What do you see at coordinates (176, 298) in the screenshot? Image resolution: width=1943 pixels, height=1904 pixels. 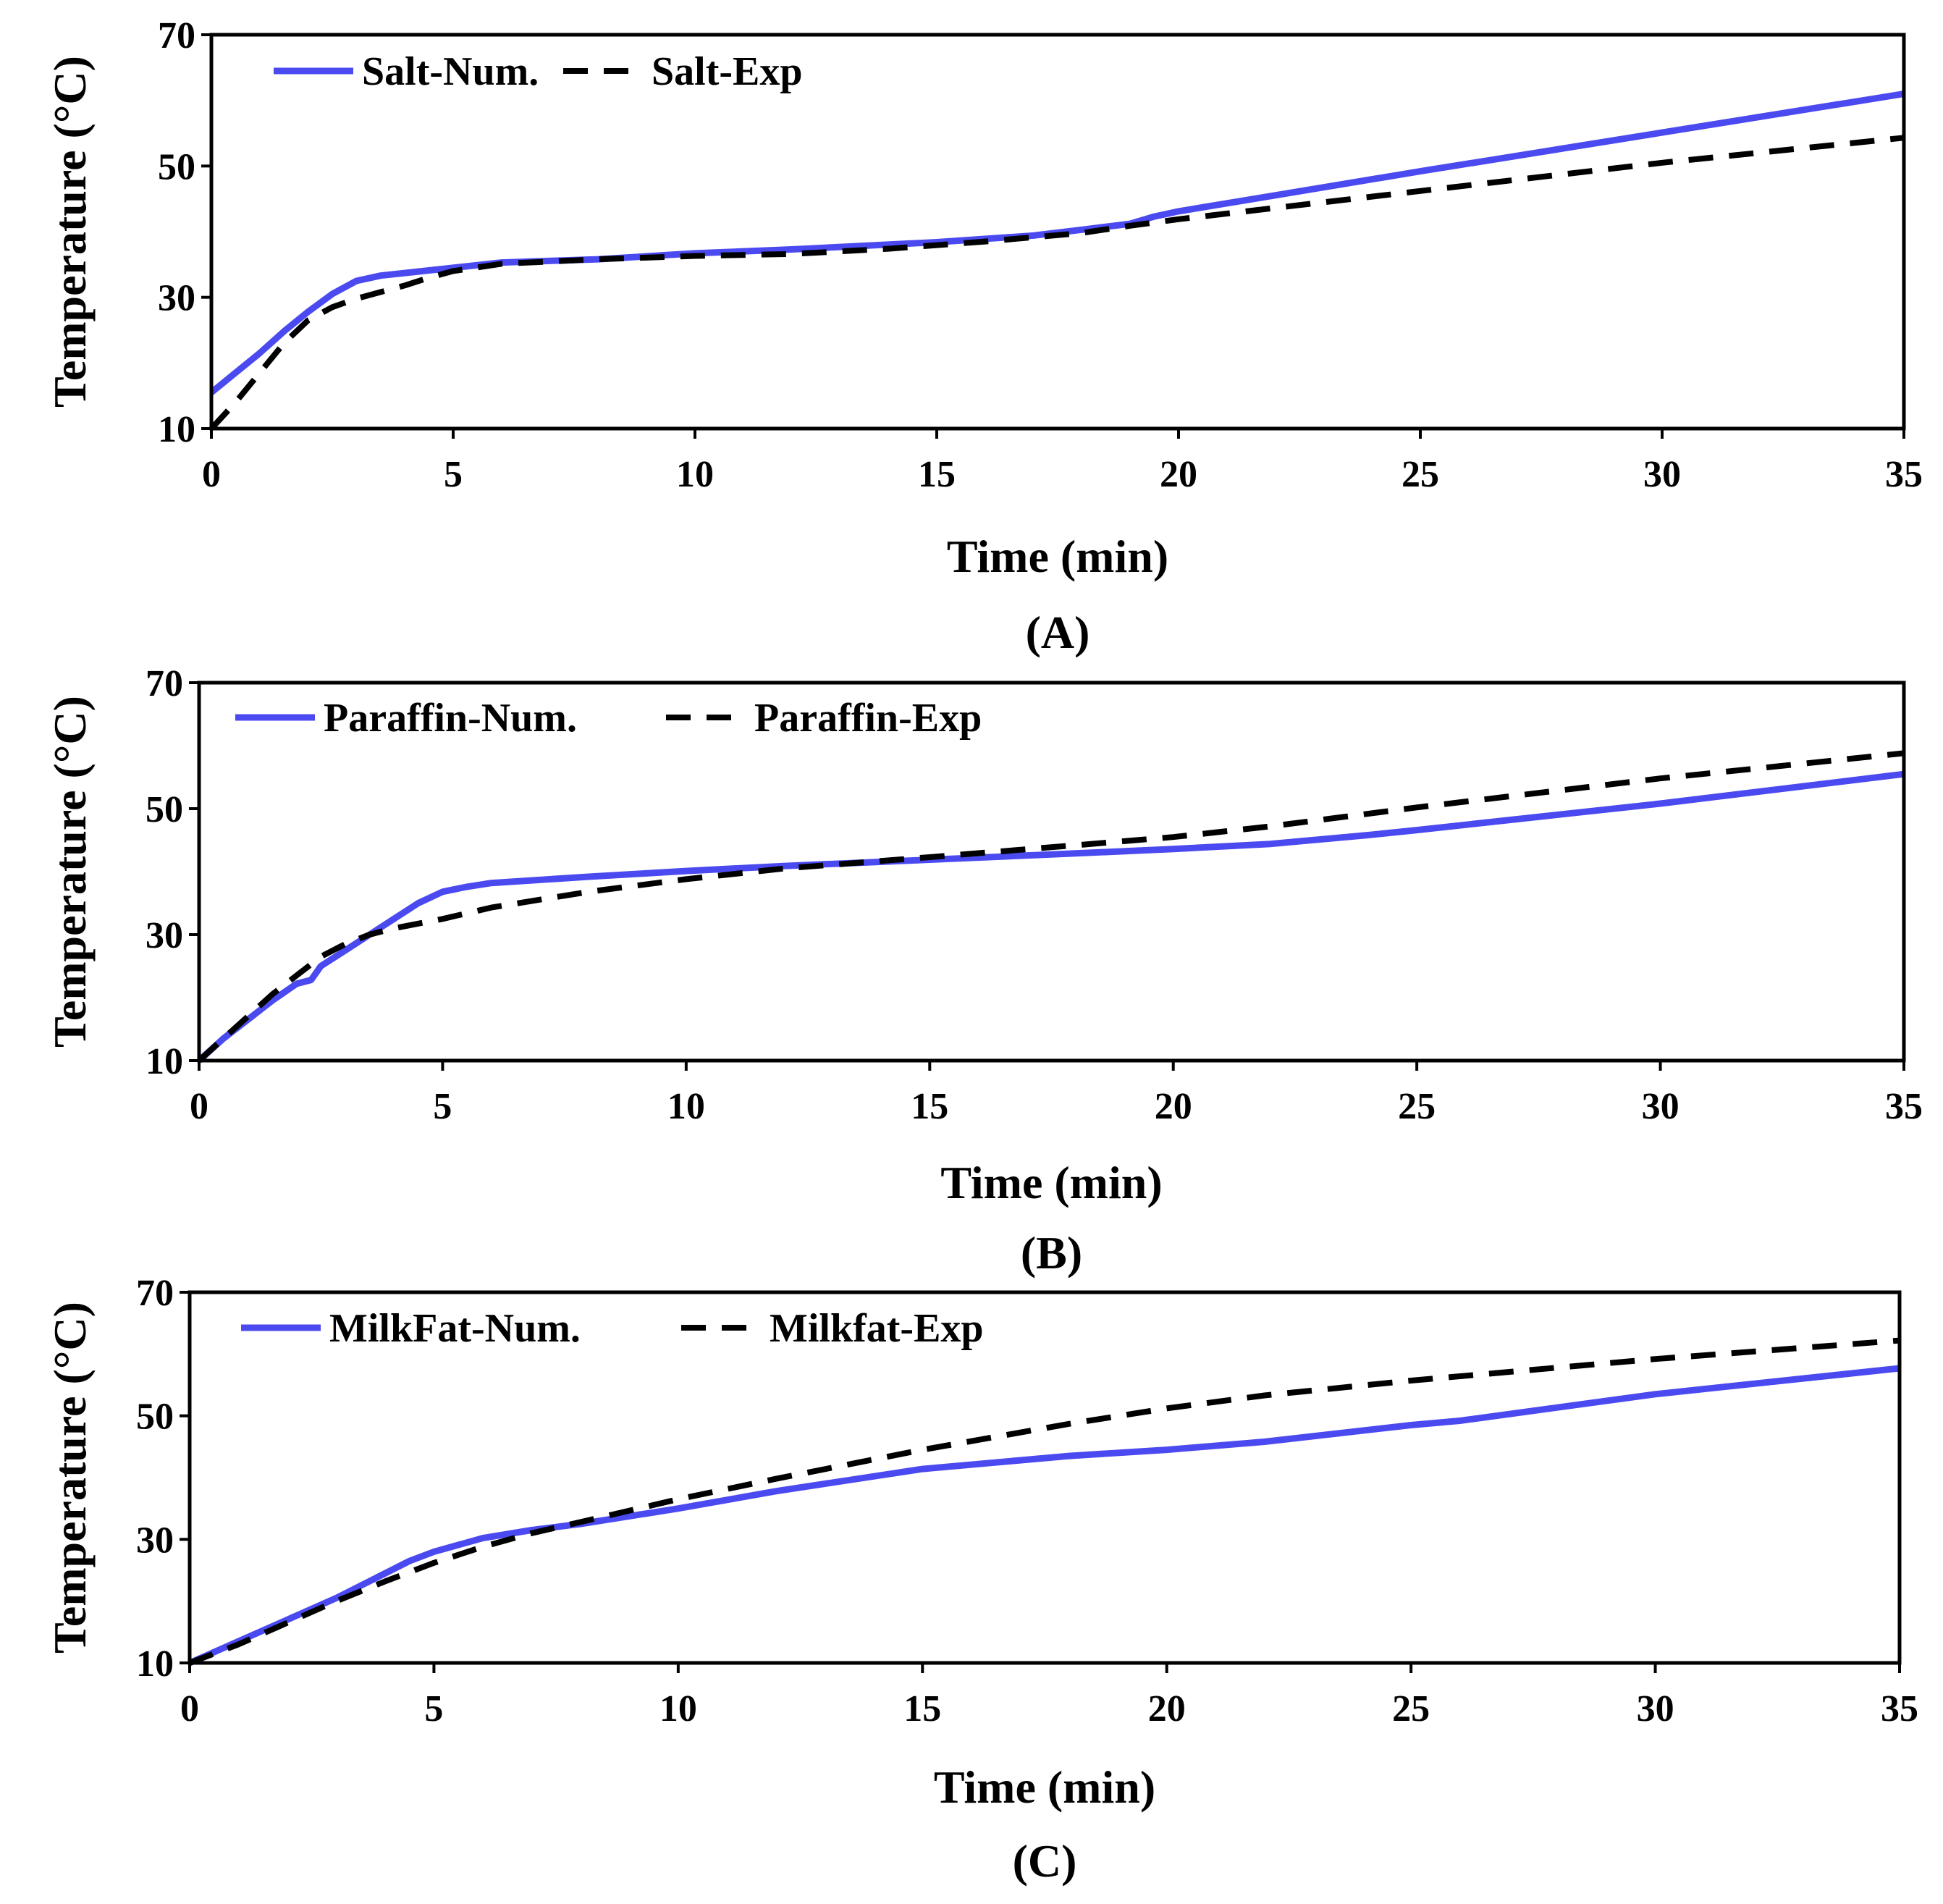 I see `panel-a-y-tick-label: 30` at bounding box center [176, 298].